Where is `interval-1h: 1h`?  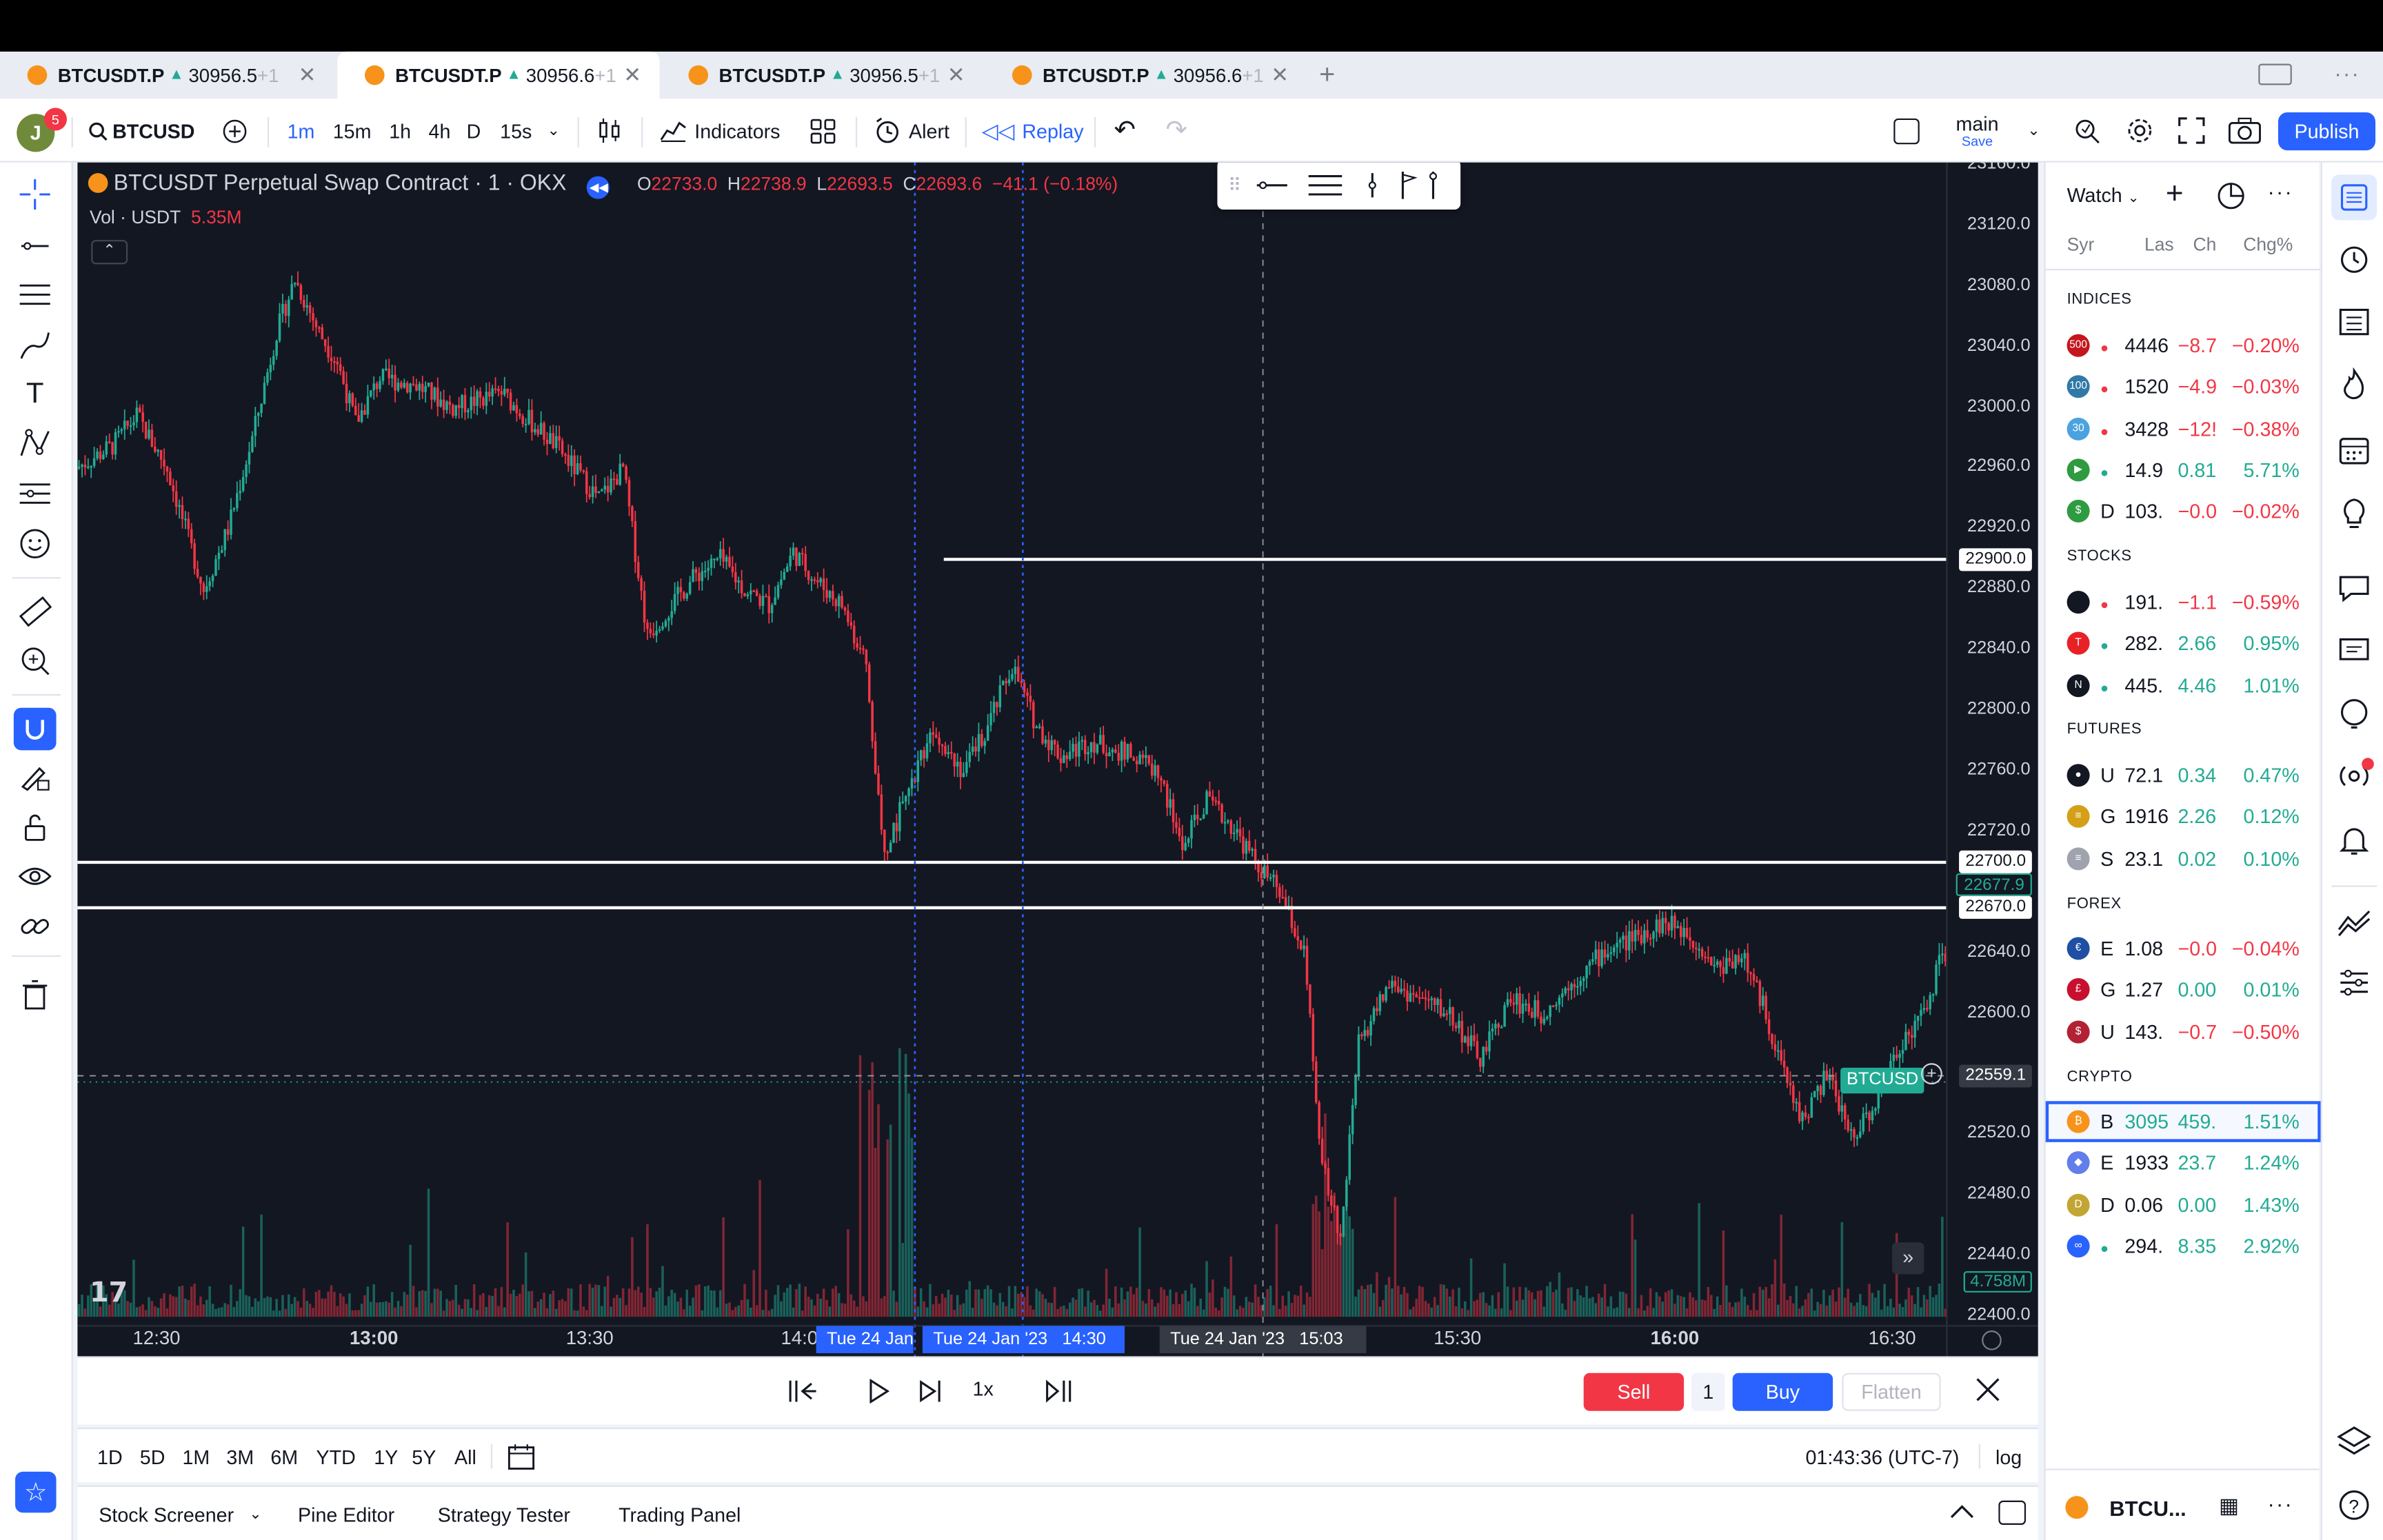
interval-1h: 1h is located at coordinates (400, 131).